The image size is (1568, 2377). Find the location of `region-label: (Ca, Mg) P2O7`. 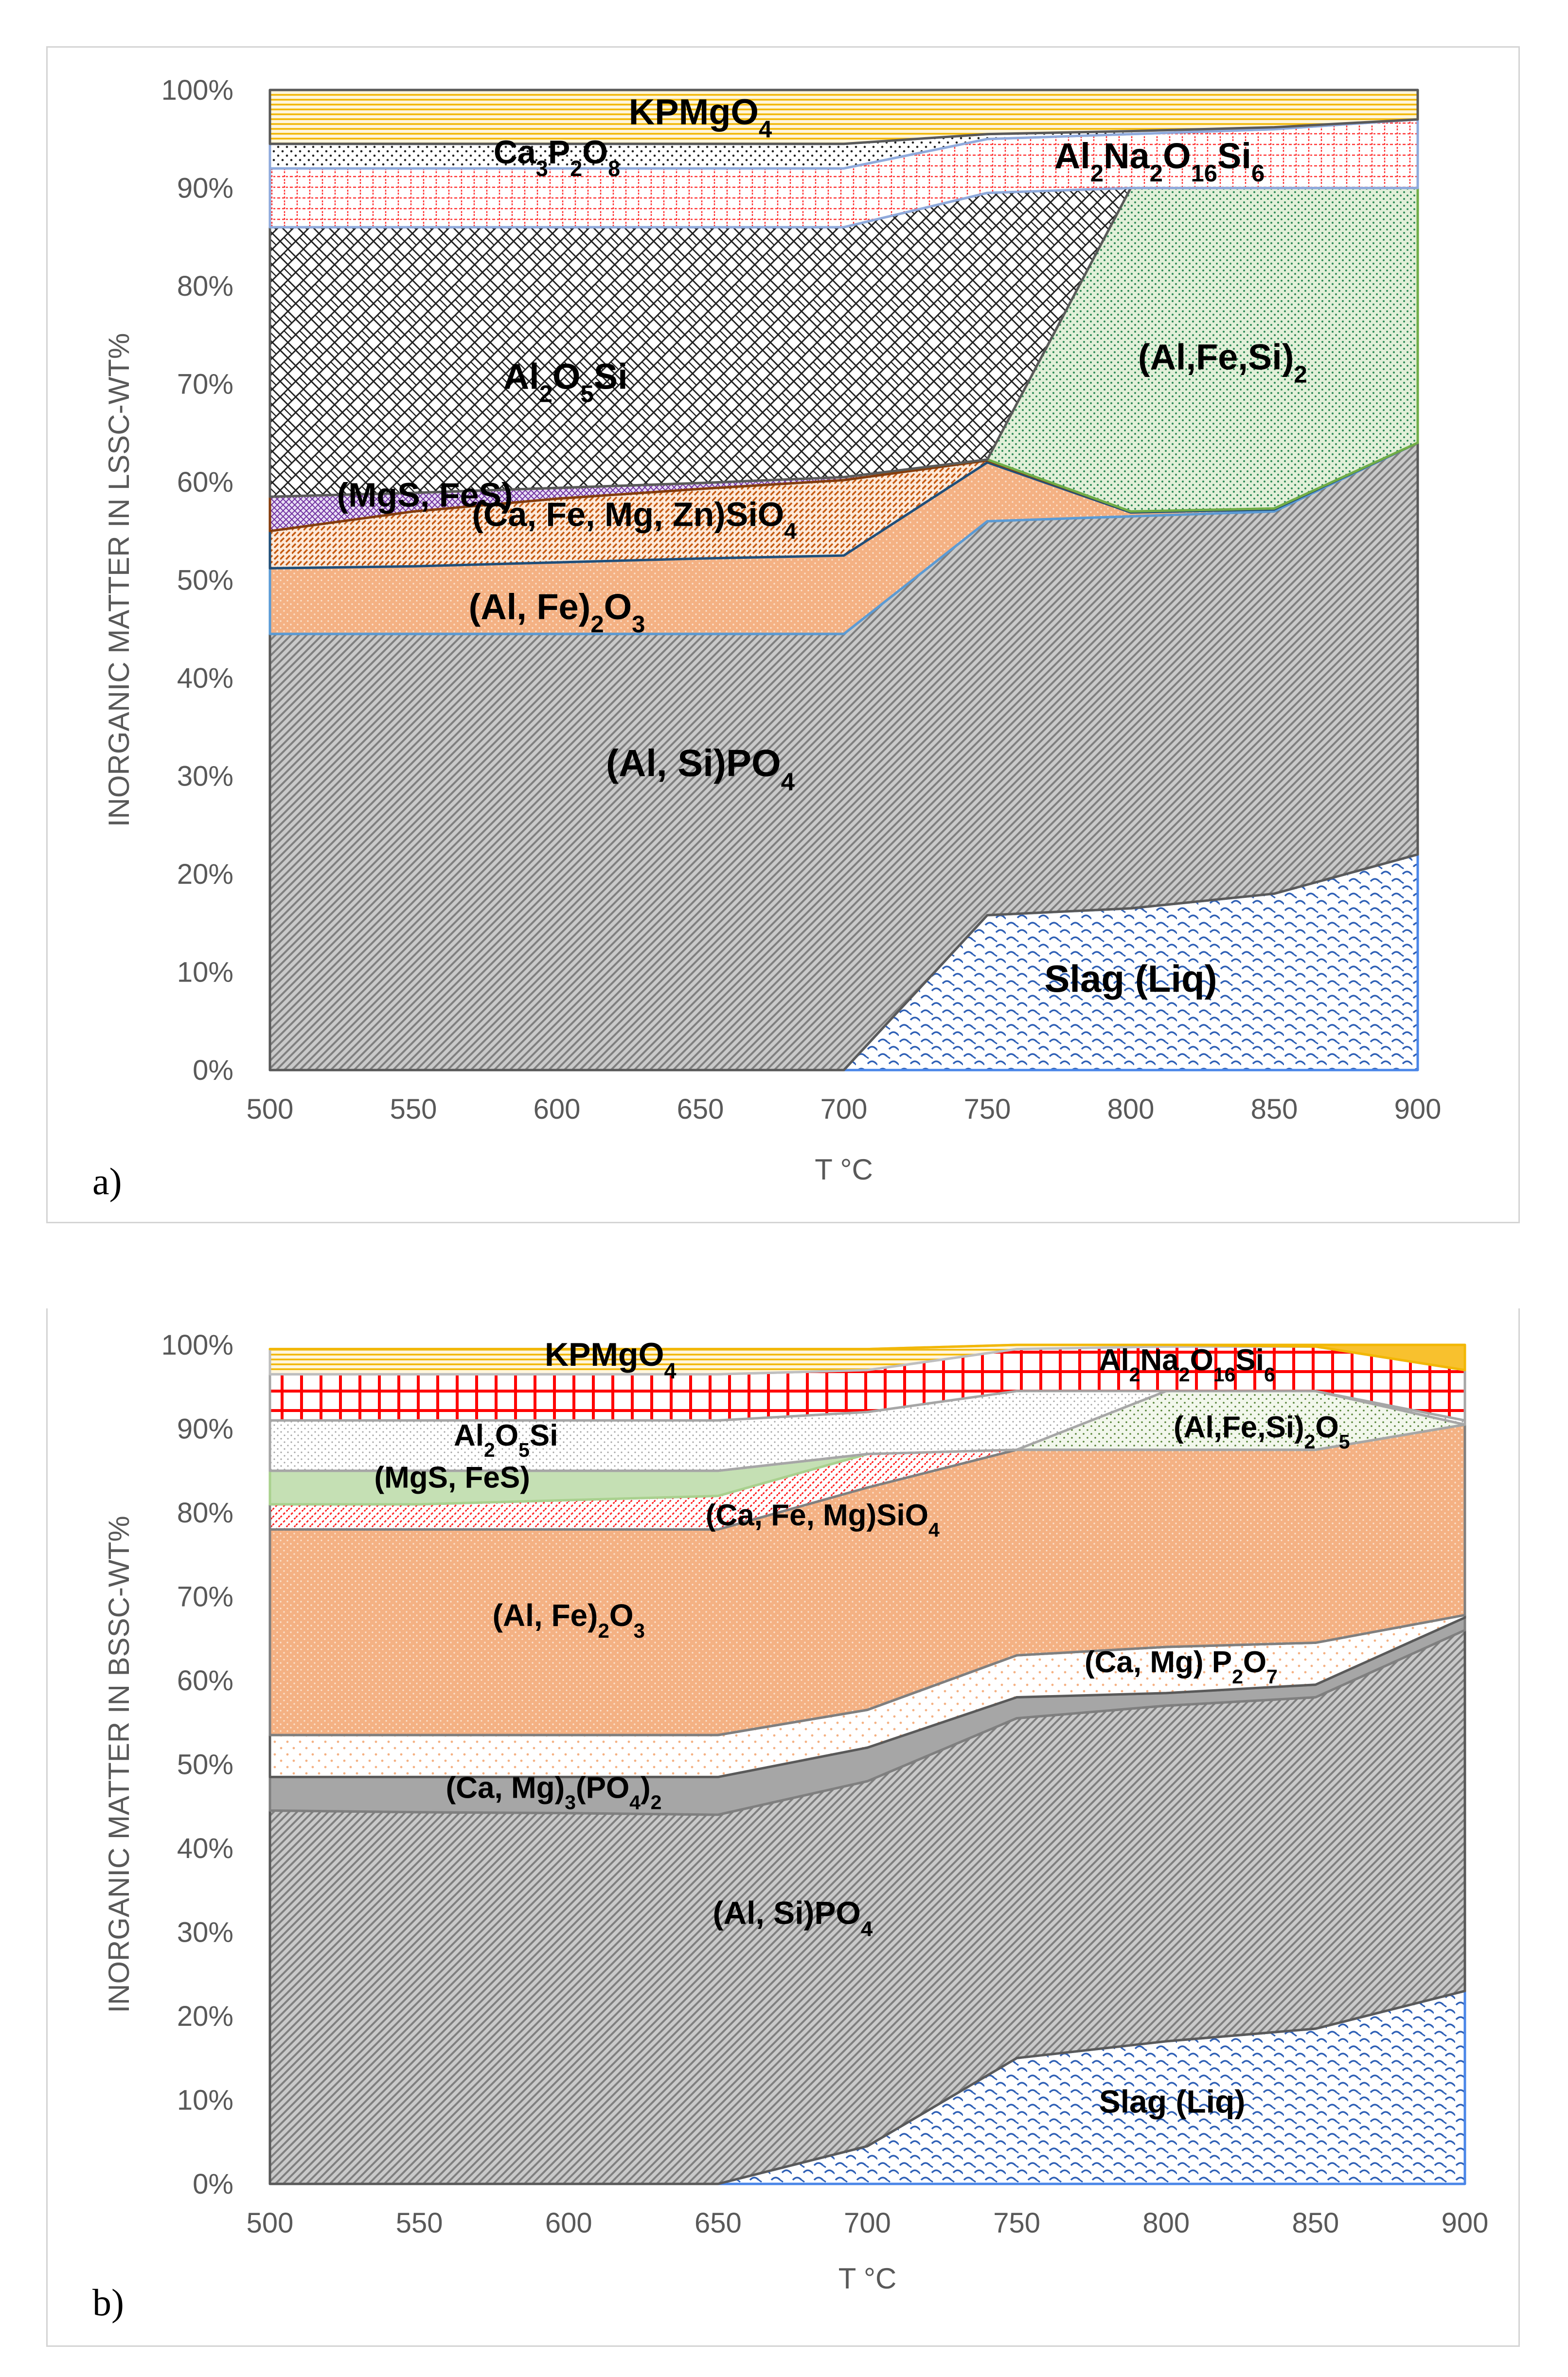

region-label: (Ca, Mg) P2O7 is located at coordinates (1181, 1666).